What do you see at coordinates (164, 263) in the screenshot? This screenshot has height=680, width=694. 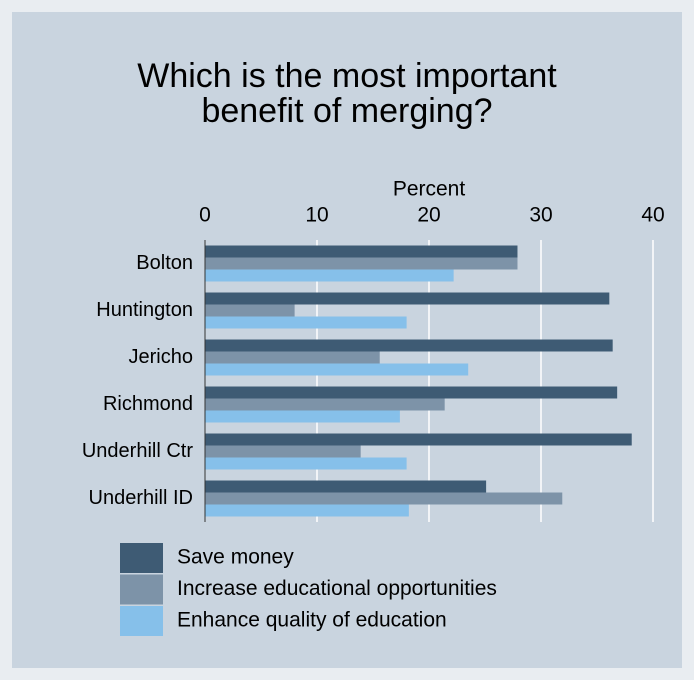 I see `y-tick-label: Bolton` at bounding box center [164, 263].